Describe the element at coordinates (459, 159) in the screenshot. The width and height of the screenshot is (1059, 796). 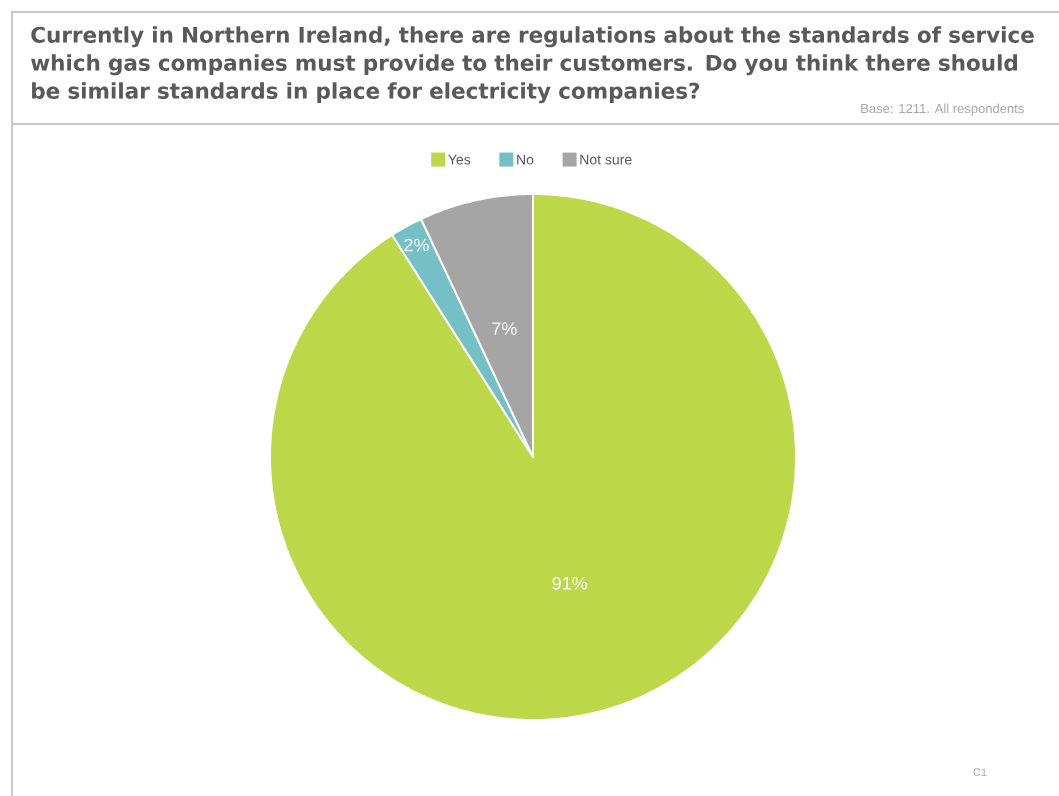
I see `legend-label: Yes` at that location.